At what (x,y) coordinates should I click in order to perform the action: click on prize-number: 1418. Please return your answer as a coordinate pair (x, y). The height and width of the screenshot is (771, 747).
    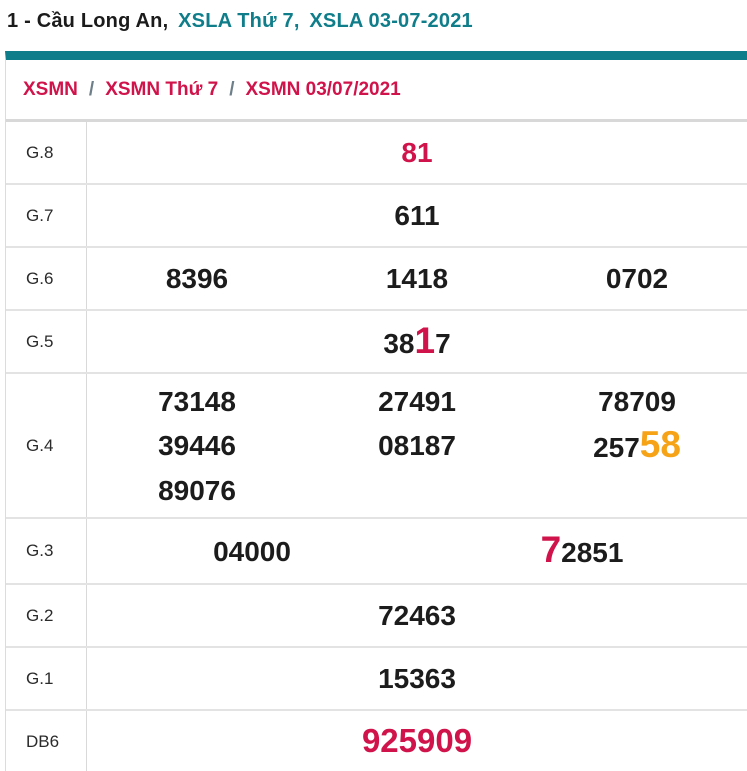
    Looking at the image, I should click on (417, 278).